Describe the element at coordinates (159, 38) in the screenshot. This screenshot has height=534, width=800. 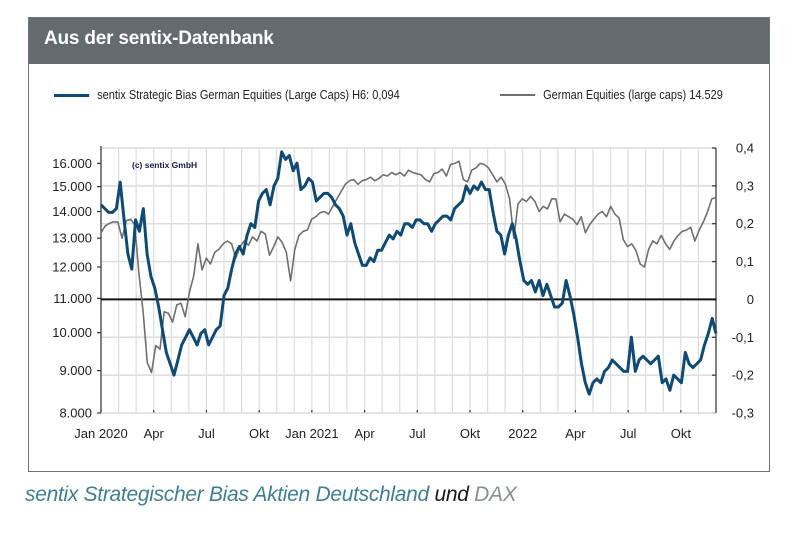
I see `chart-title: Aus der sentix-Datenbank` at that location.